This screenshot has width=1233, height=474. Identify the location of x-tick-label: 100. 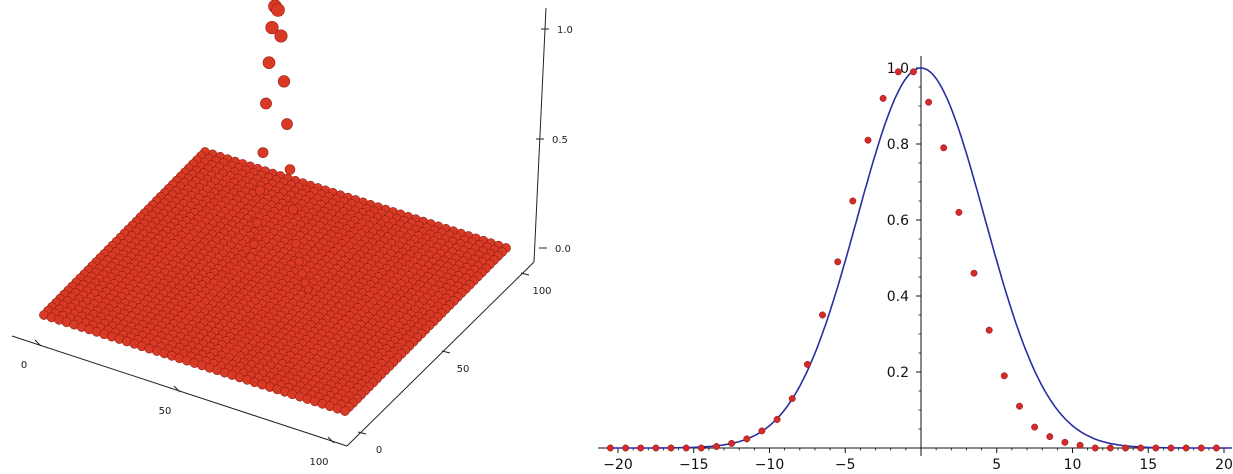
(318, 462).